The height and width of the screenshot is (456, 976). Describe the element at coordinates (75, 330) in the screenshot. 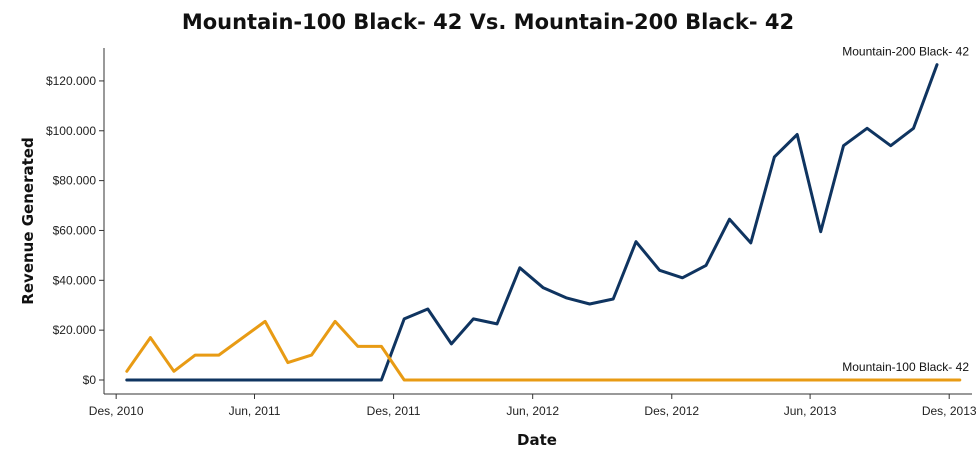

I see `y-tick-label: $20.000` at that location.